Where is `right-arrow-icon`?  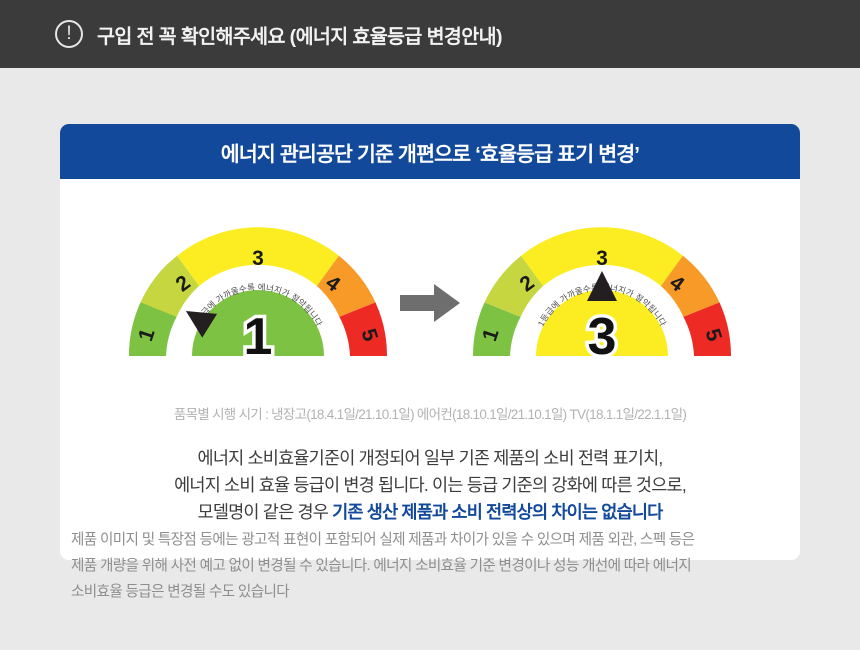
right-arrow-icon is located at coordinates (430, 303).